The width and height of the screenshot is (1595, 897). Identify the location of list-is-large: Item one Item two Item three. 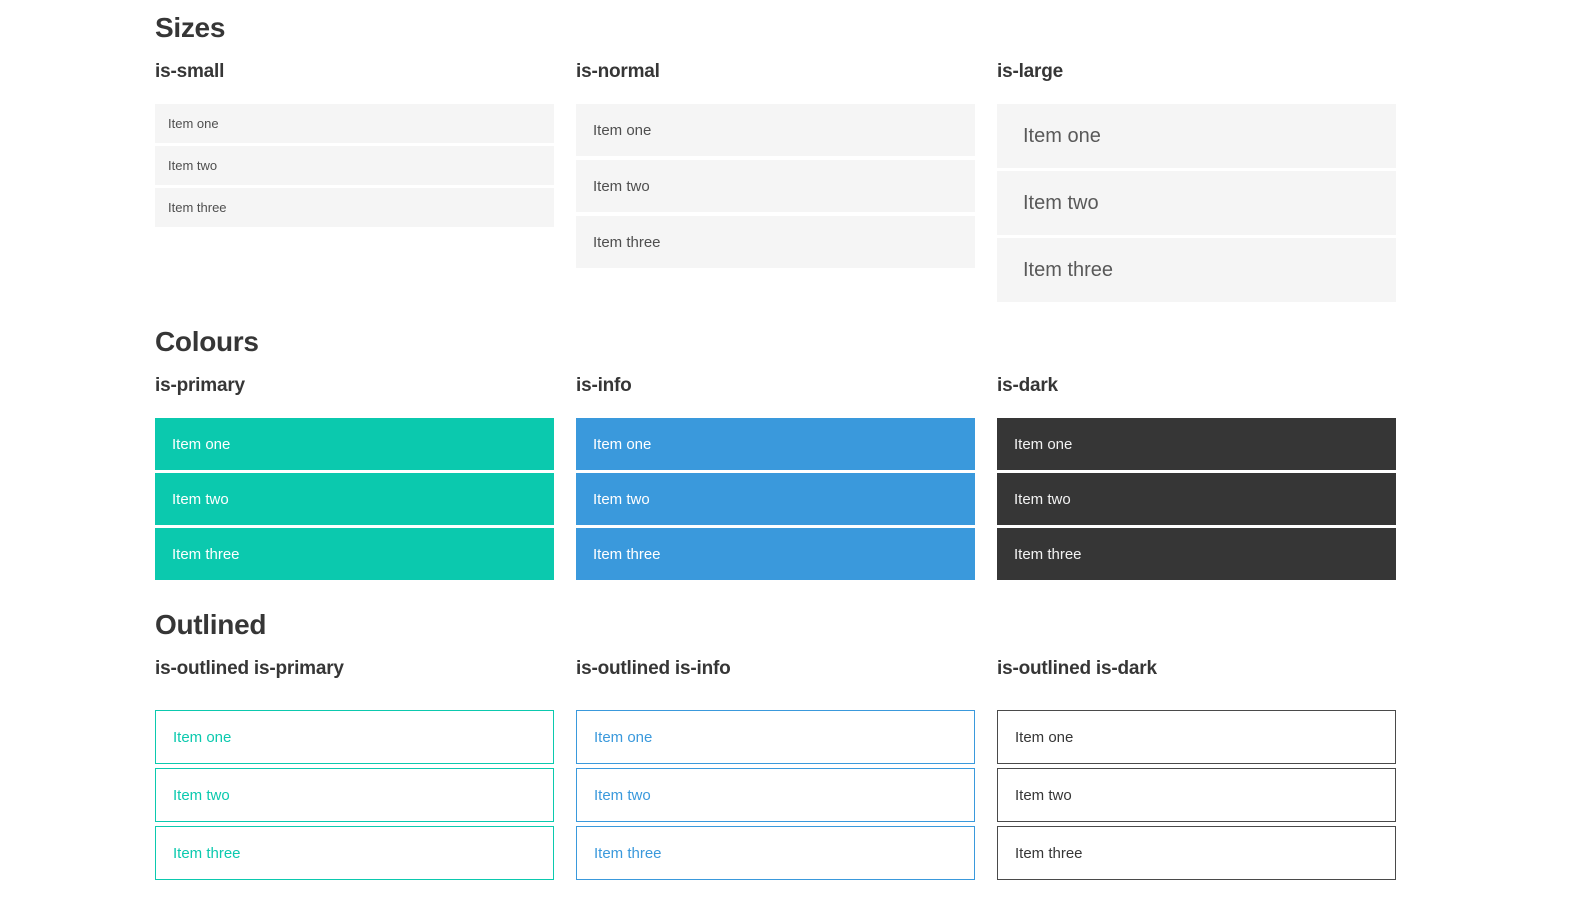
(1196, 203).